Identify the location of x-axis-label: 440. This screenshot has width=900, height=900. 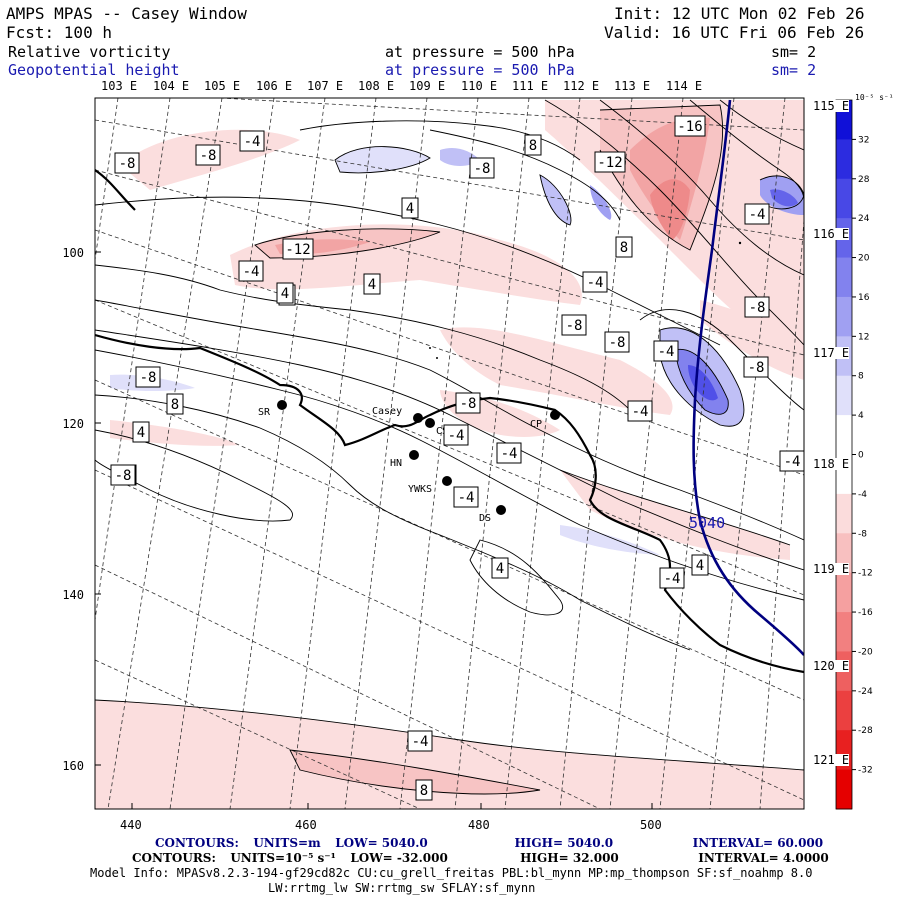
(131, 825).